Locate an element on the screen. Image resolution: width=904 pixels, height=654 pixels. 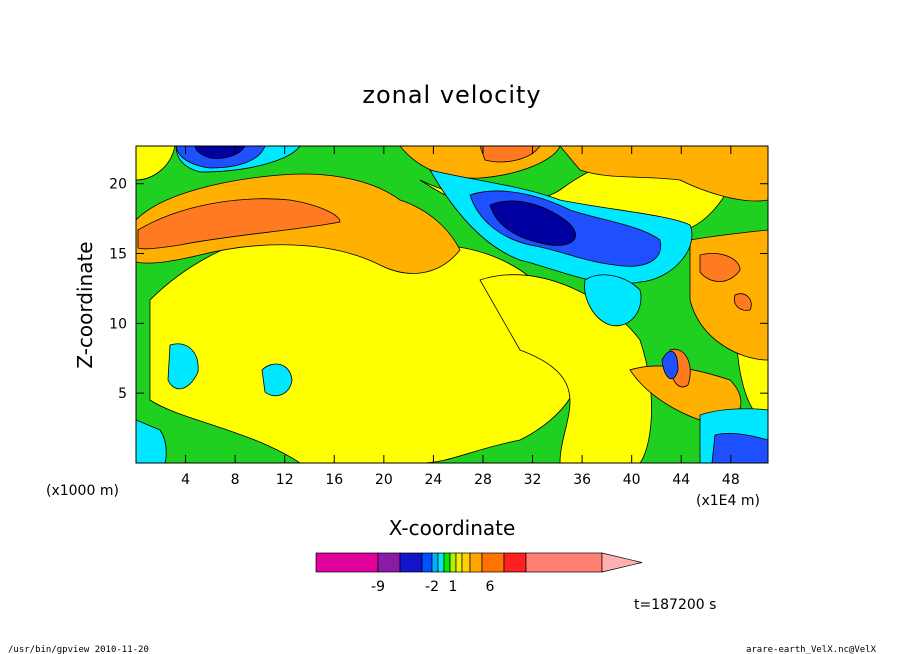
y-tick-label-10: 10 is located at coordinates (118, 324).